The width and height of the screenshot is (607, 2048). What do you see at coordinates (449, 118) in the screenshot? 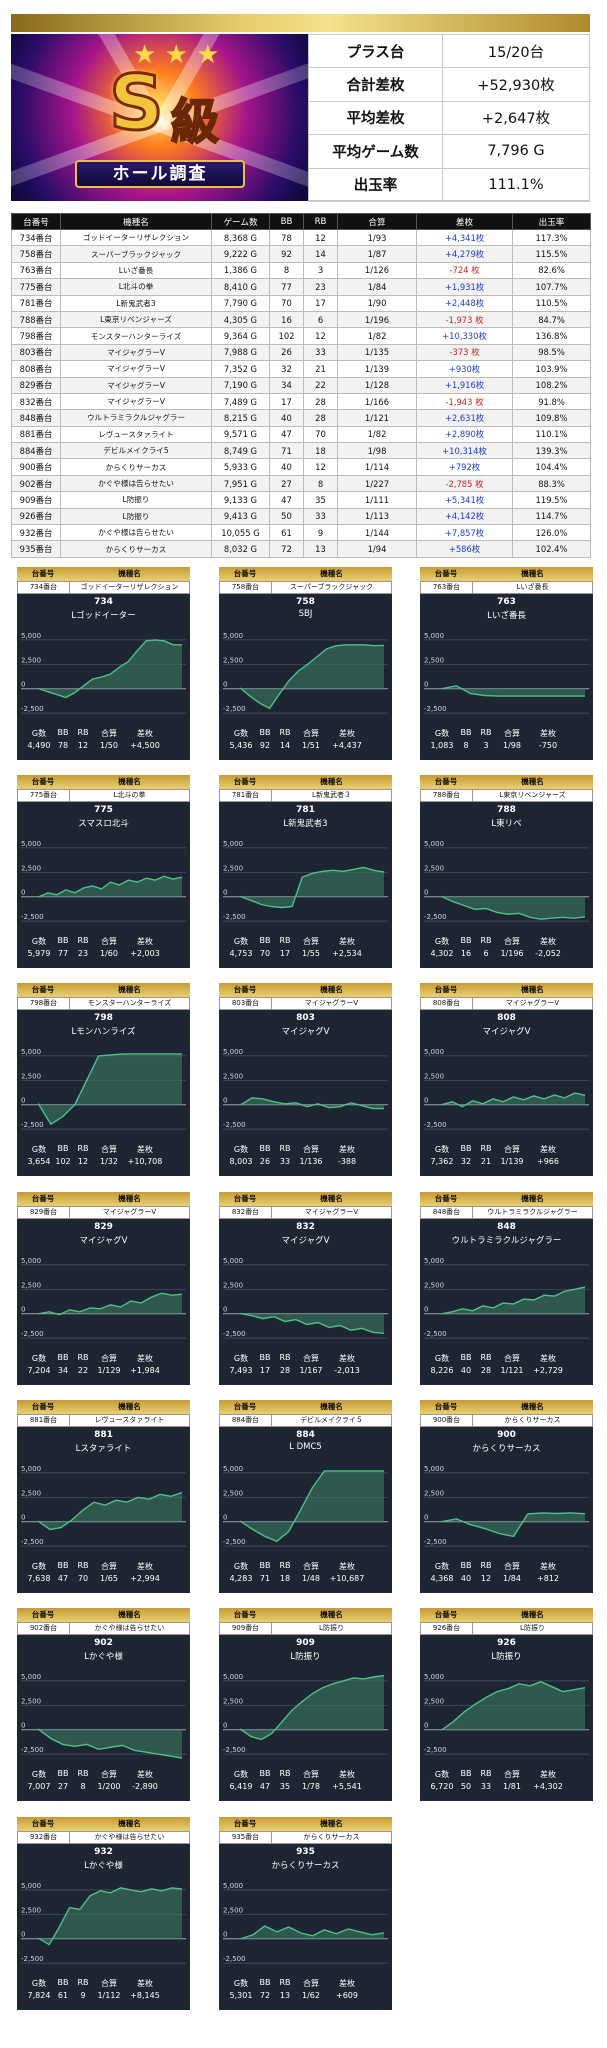
I see `summary-row: 平均差枚 +2,647枚` at bounding box center [449, 118].